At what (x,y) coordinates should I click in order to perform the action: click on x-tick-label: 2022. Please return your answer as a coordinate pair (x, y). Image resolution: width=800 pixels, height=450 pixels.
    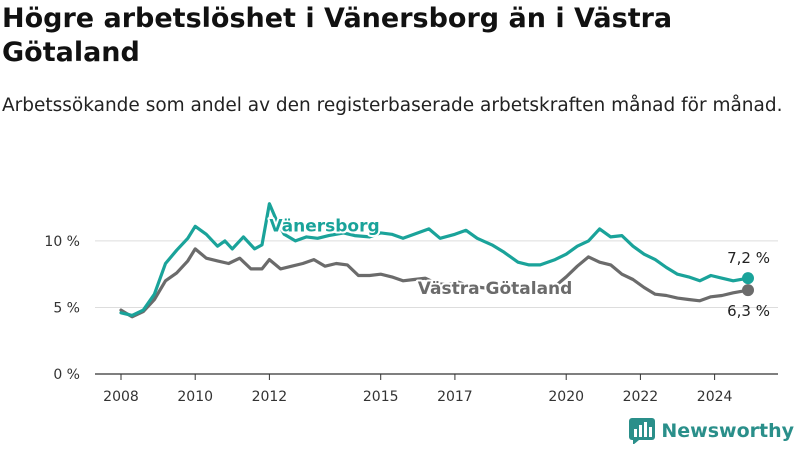
    Looking at the image, I should click on (641, 397).